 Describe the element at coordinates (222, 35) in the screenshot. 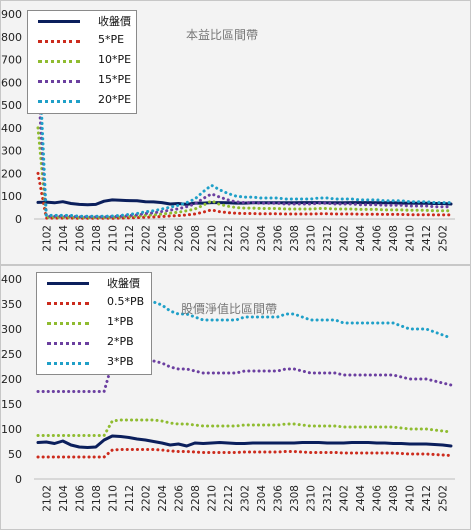

I see `chart-title: 本益比區間帶` at that location.